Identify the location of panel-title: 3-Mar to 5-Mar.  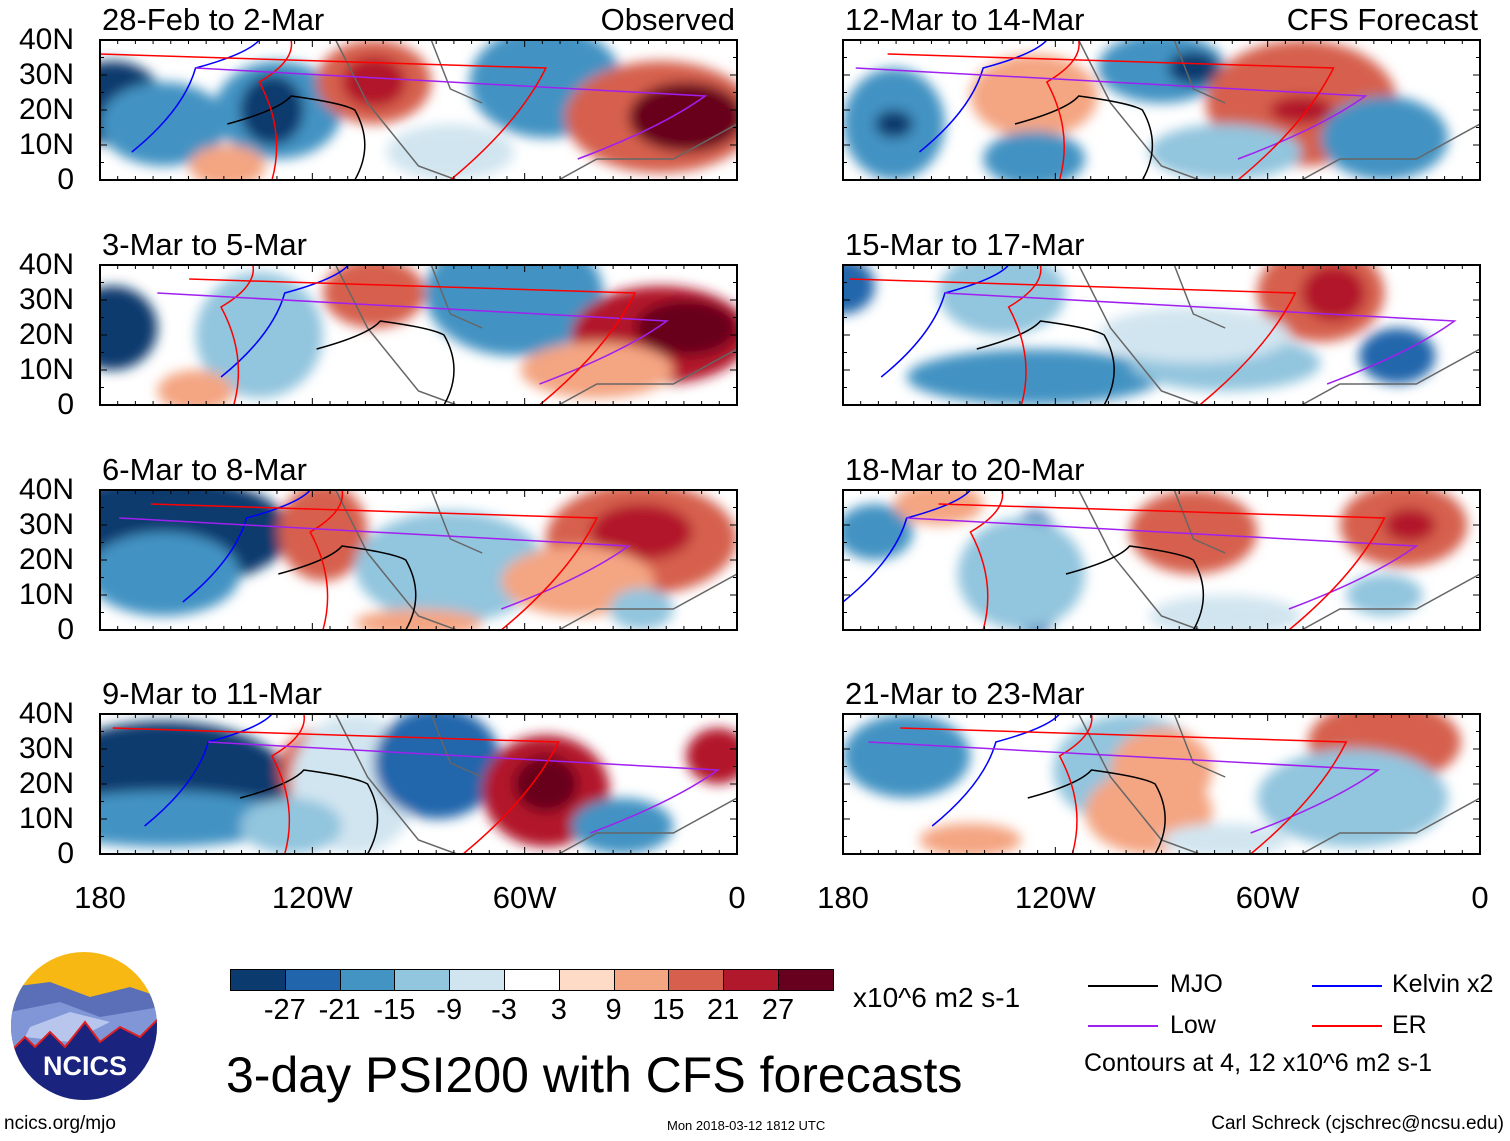
(204, 244).